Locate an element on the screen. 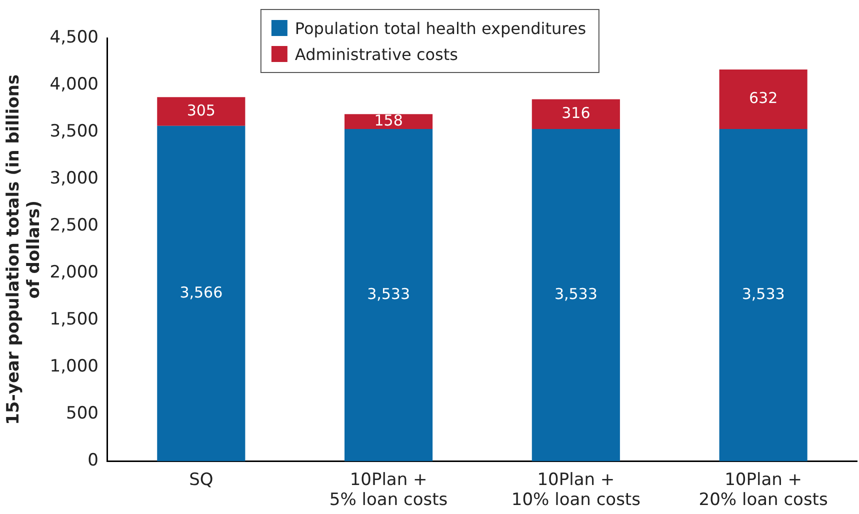 The width and height of the screenshot is (859, 514). data-label: 632 is located at coordinates (763, 98).